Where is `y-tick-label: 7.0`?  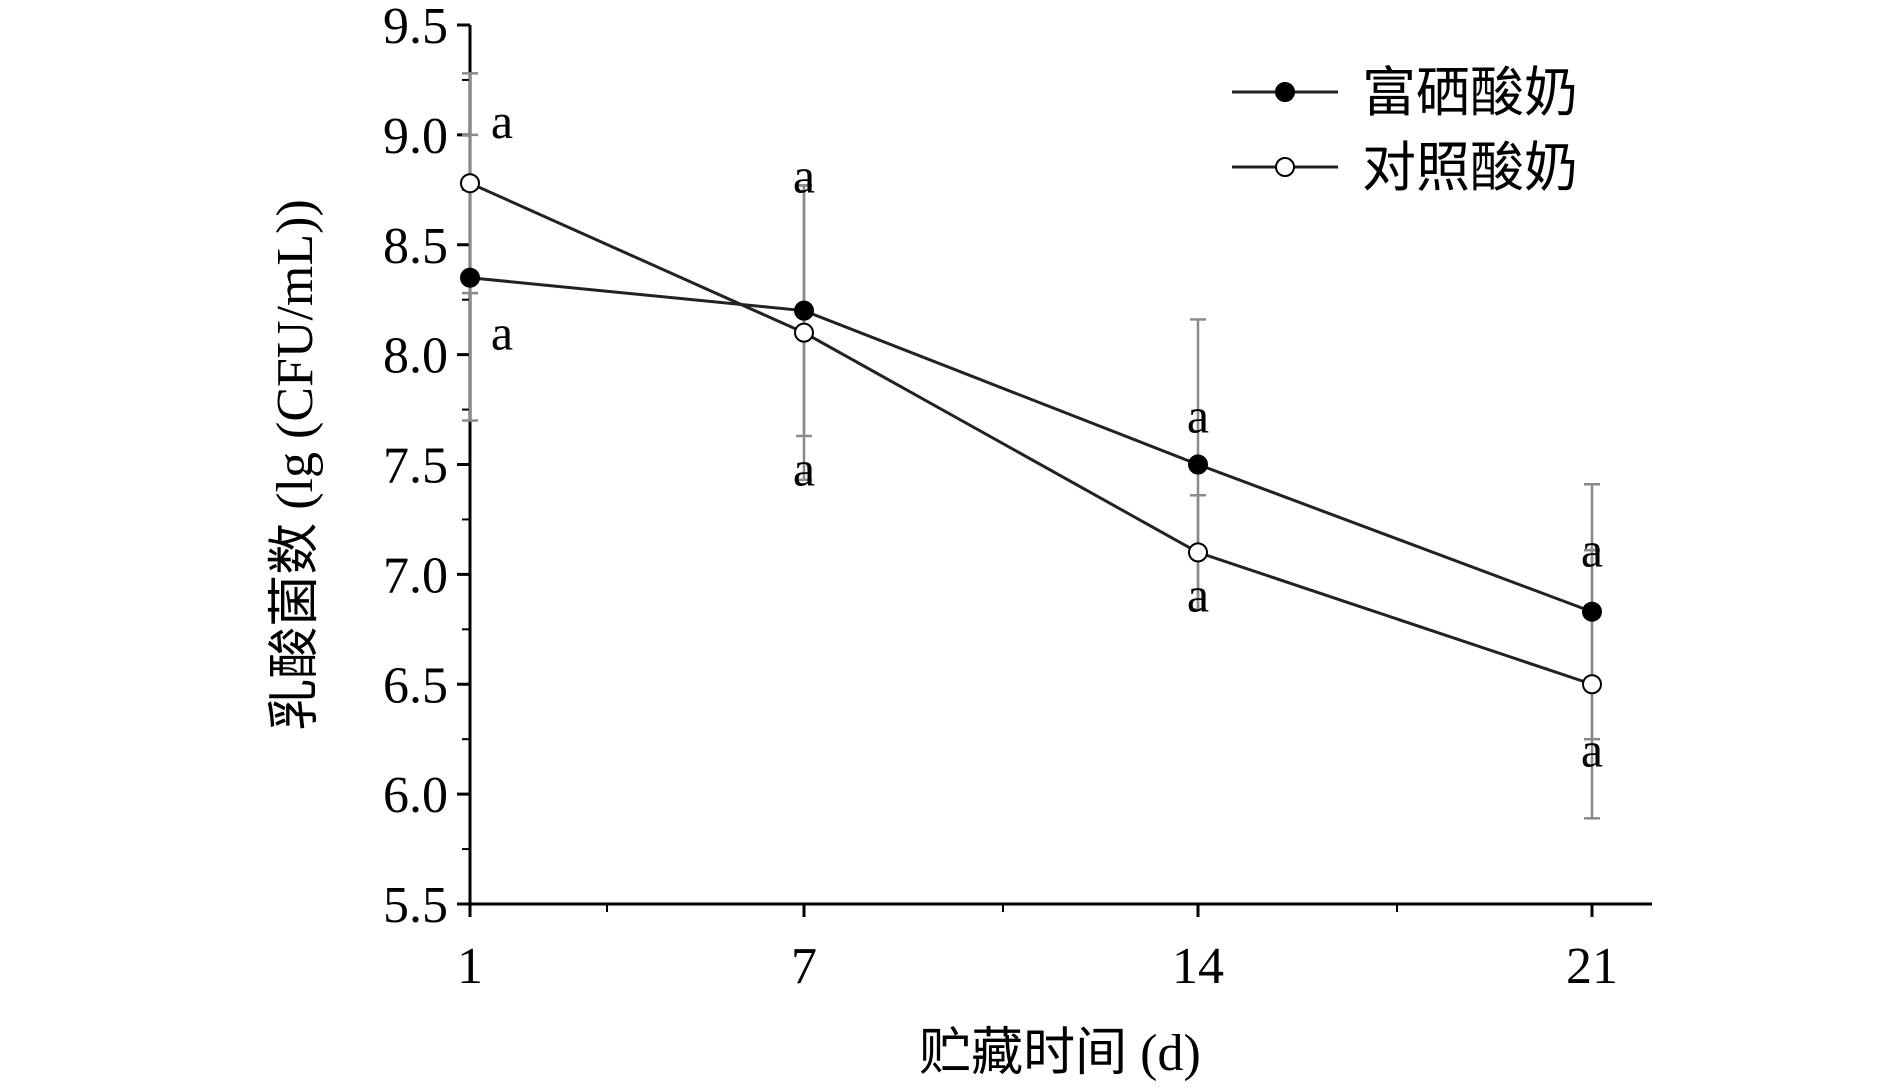
y-tick-label: 7.0 is located at coordinates (415, 575).